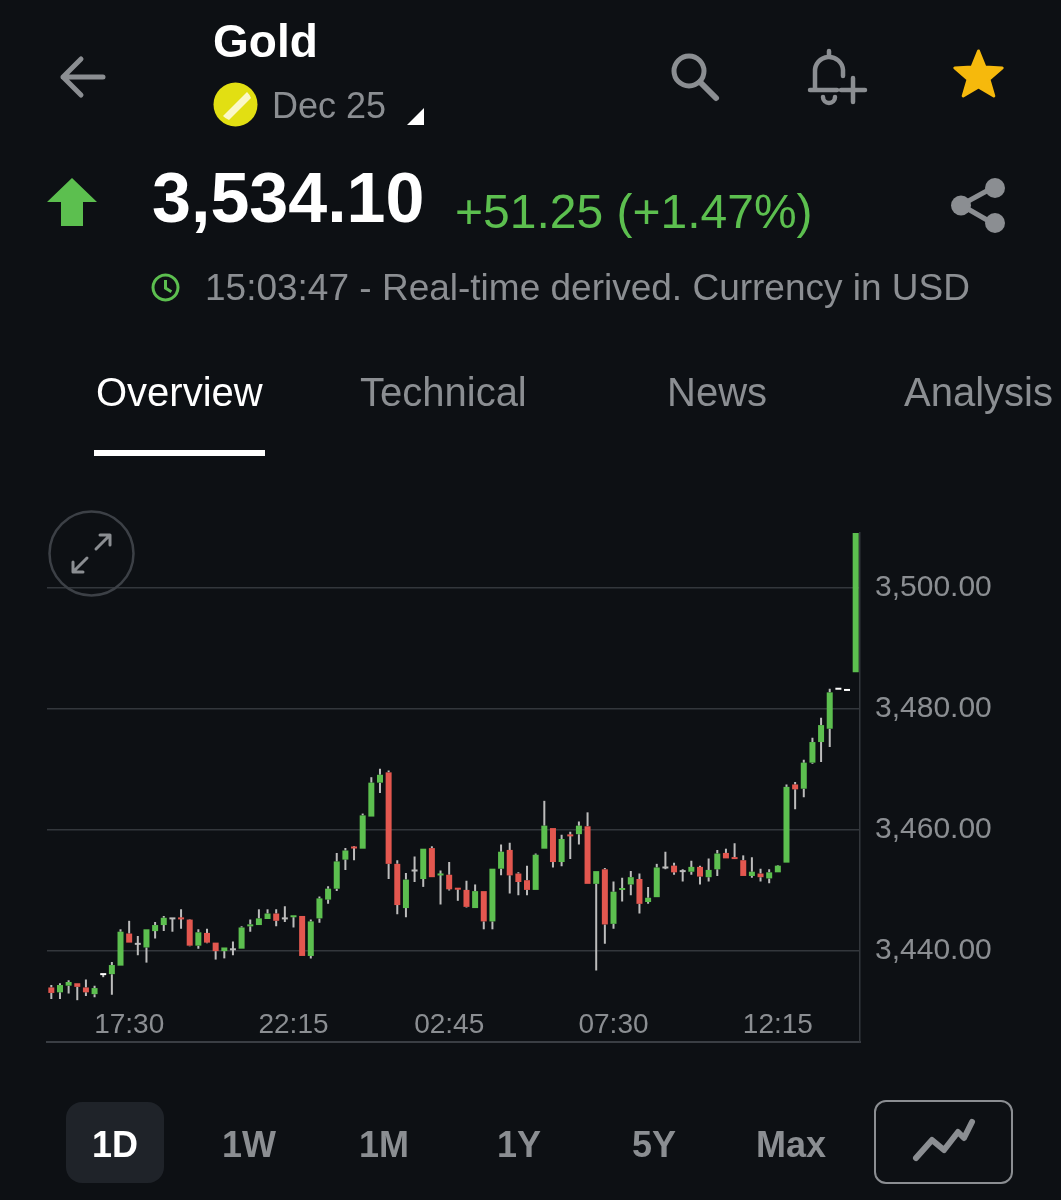 Image resolution: width=1061 pixels, height=1200 pixels. What do you see at coordinates (933, 706) in the screenshot?
I see `y-tick-label: 3,480.00` at bounding box center [933, 706].